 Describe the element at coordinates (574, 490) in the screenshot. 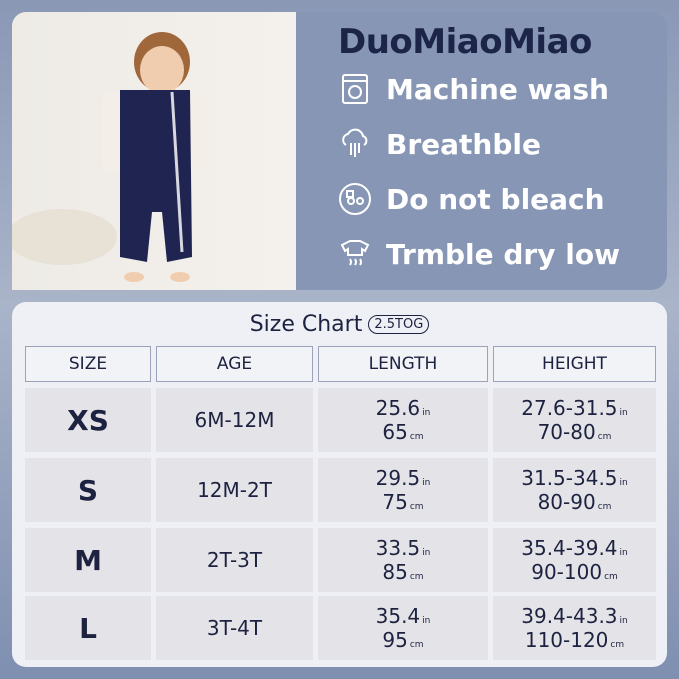

I see `height-cell: 31.5-34.5 in 80-90 cm` at that location.